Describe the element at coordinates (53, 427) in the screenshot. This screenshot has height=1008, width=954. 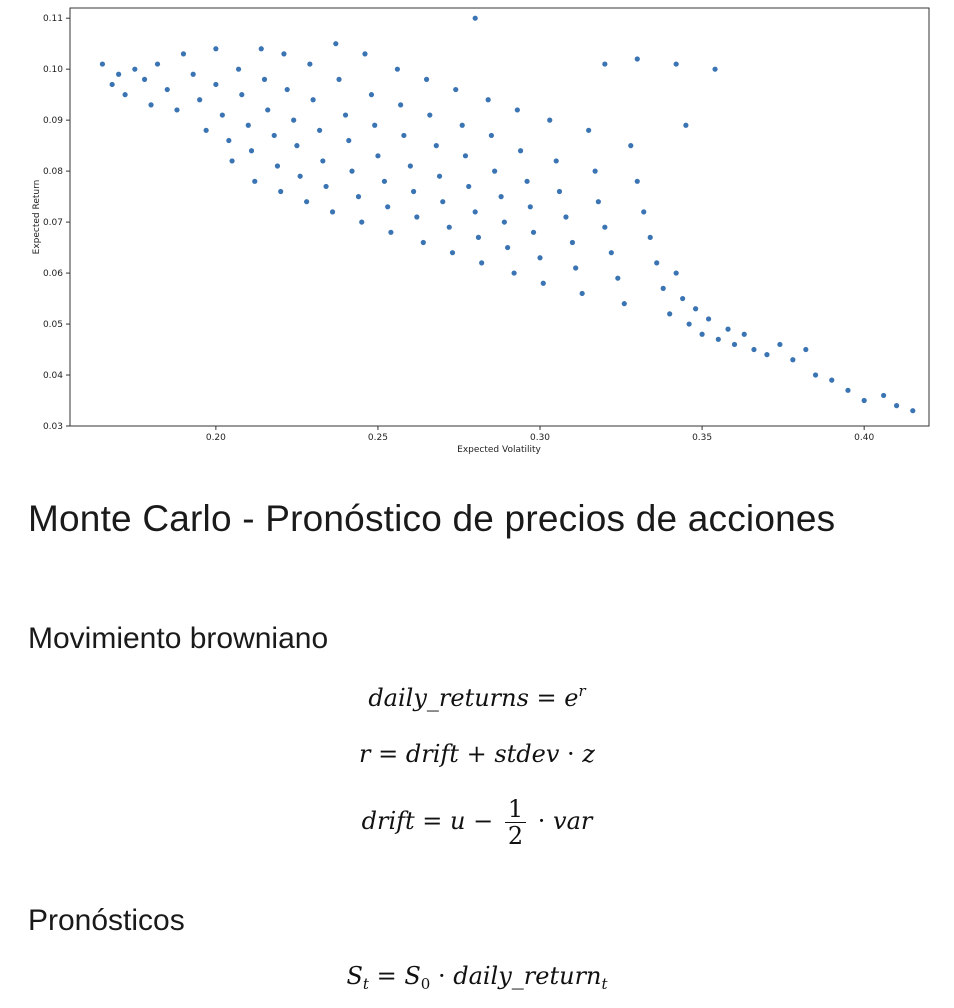
I see `y-tick-label: 0.03` at that location.